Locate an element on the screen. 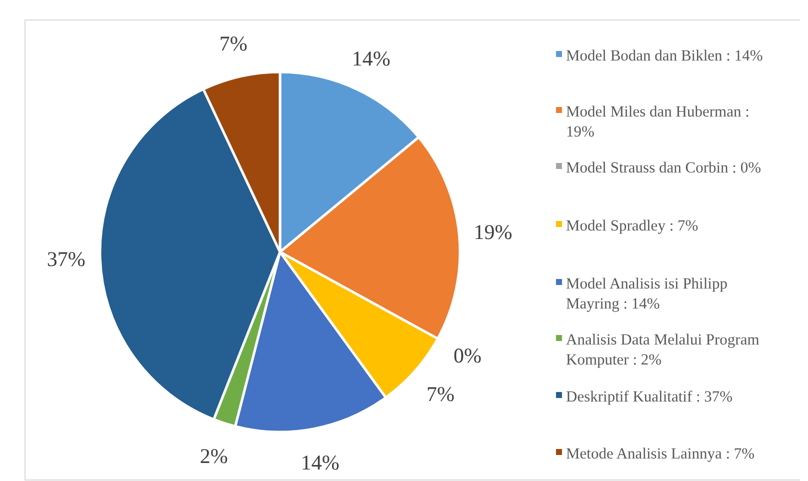 Image resolution: width=808 pixels, height=481 pixels. legend-label: Metode Analisis Lainnya : 7% is located at coordinates (660, 453).